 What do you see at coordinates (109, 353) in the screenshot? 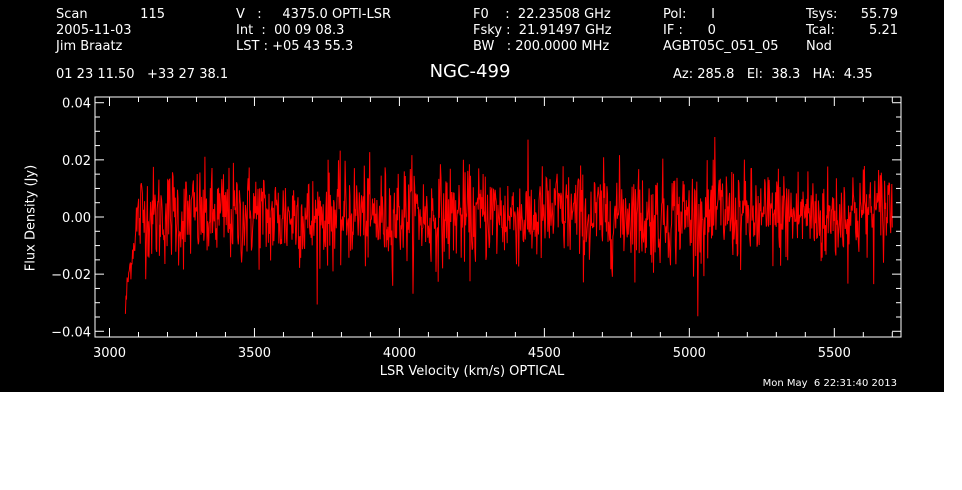
I see `x-tick-label: 3000` at bounding box center [109, 353].